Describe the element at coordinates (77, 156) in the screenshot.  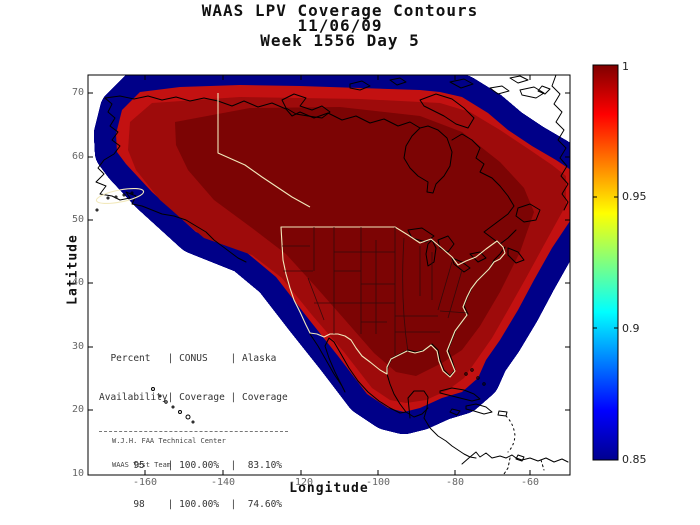
I see `y-tick-label: 60` at that location.